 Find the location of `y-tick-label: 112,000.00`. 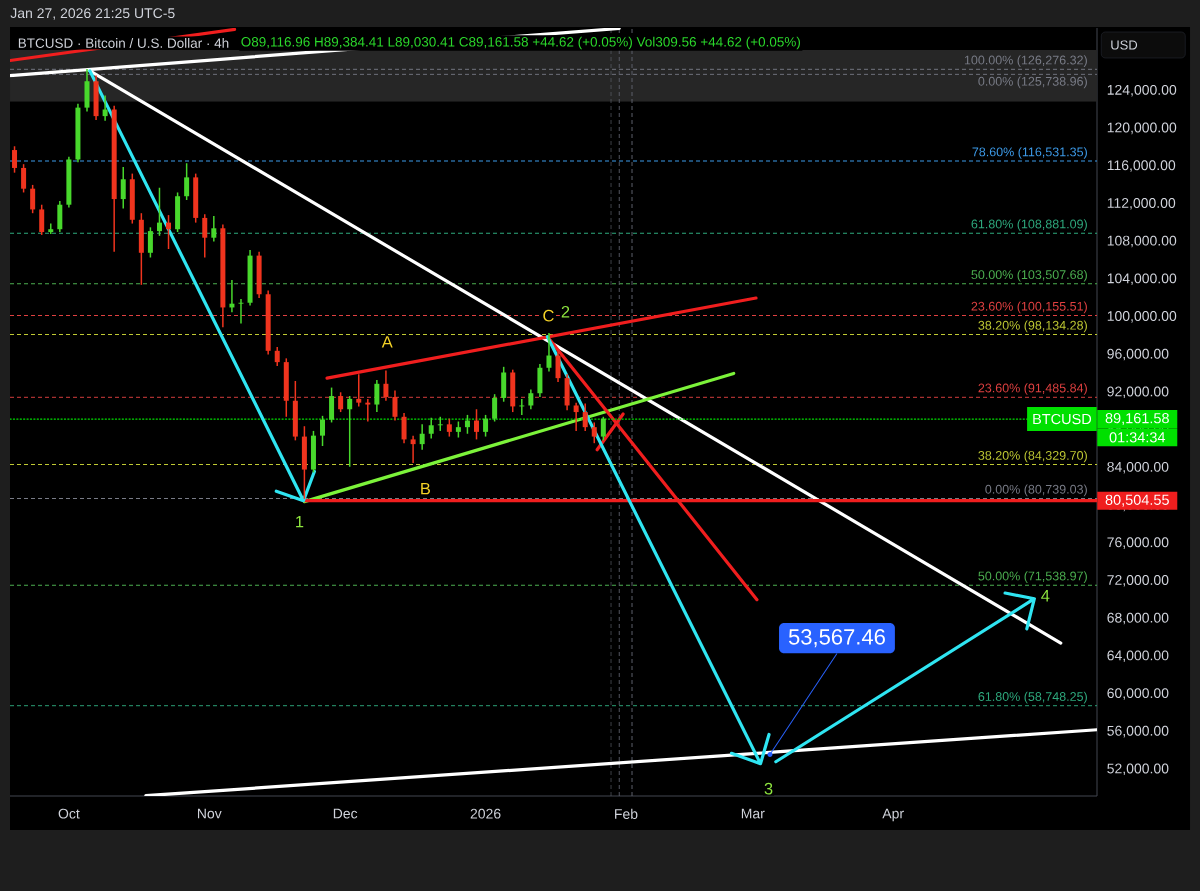

y-tick-label: 112,000.00 is located at coordinates (1141, 204).